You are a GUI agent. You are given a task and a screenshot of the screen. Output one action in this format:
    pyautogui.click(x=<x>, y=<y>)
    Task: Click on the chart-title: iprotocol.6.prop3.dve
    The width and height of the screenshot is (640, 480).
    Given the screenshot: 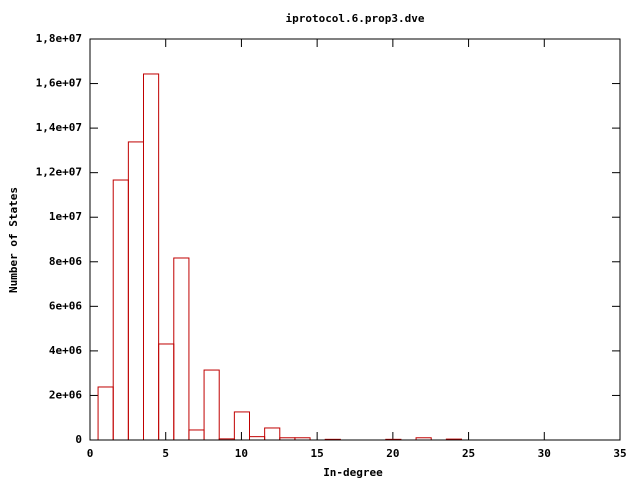 What is the action you would take?
    pyautogui.click(x=354, y=18)
    